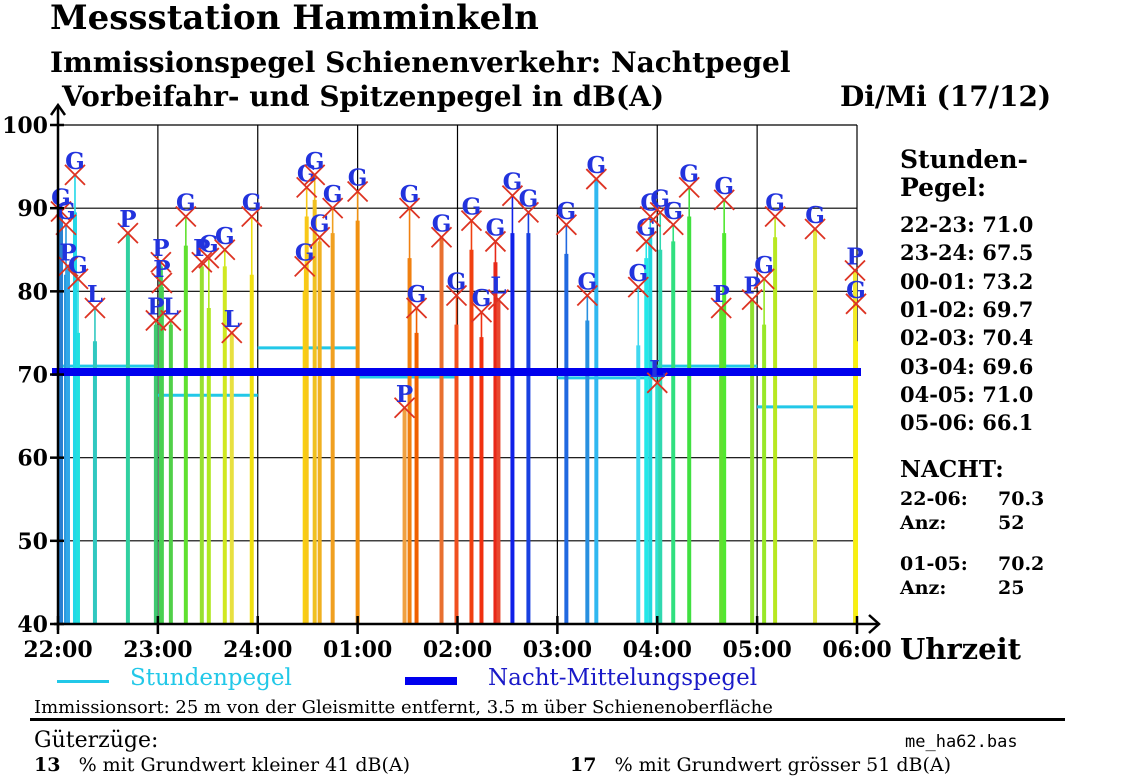 This screenshot has height=784, width=1136. Describe the element at coordinates (32, 542) in the screenshot. I see `y-tick-label: 50` at that location.